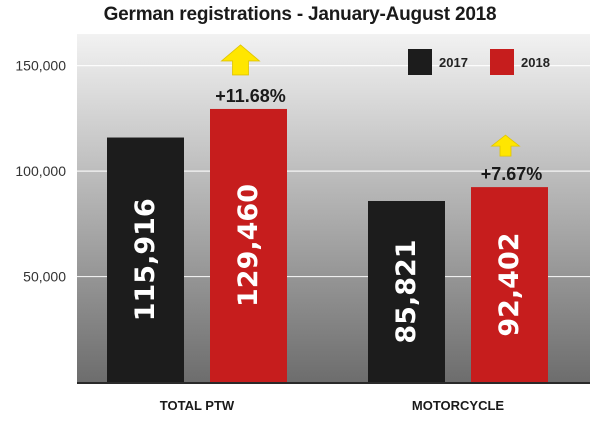 The width and height of the screenshot is (600, 424). I want to click on bar-value-label: 92,402, so click(509, 284).